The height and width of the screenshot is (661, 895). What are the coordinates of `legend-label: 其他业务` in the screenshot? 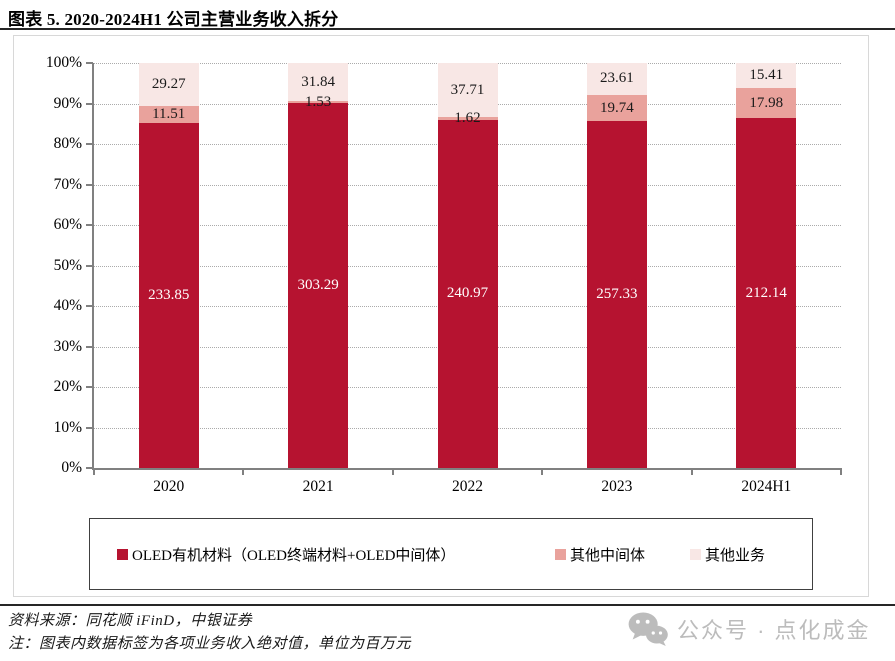 It's located at (735, 555).